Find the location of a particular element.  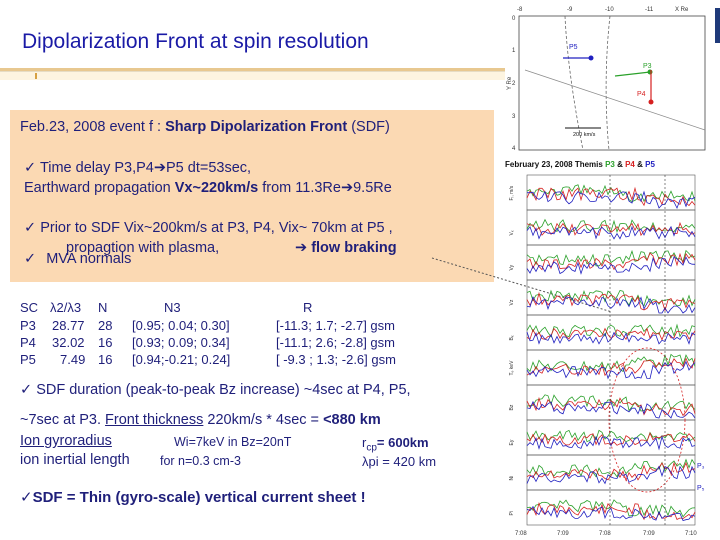

probe-p4-label: P4 is located at coordinates (641, 94).